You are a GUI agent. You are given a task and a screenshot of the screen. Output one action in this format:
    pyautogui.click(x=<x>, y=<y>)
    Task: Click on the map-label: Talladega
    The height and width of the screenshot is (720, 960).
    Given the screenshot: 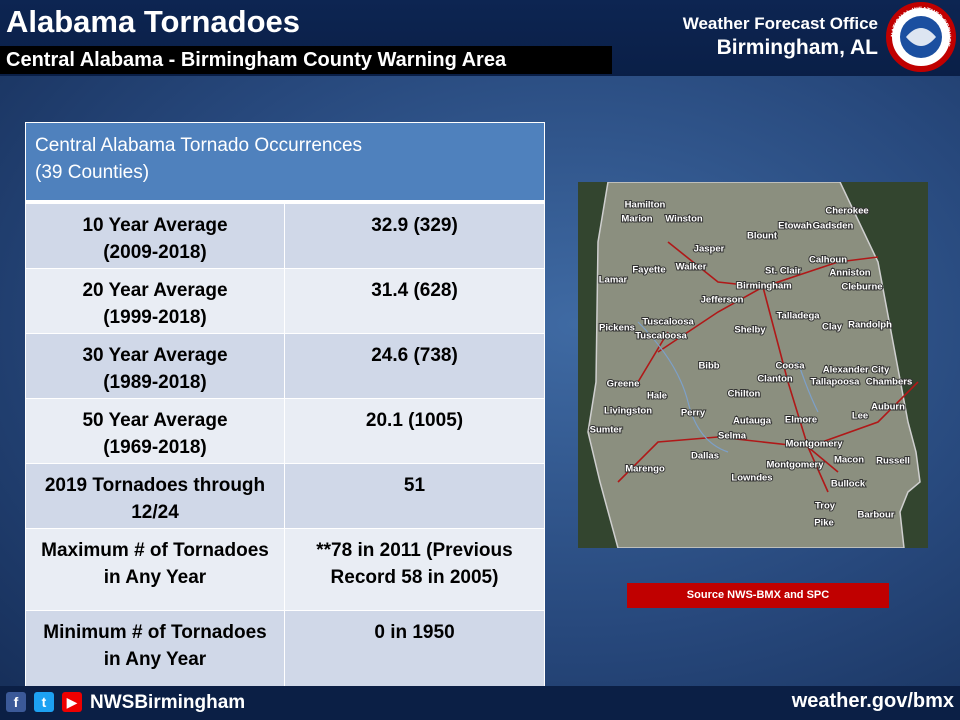 What is the action you would take?
    pyautogui.click(x=798, y=316)
    